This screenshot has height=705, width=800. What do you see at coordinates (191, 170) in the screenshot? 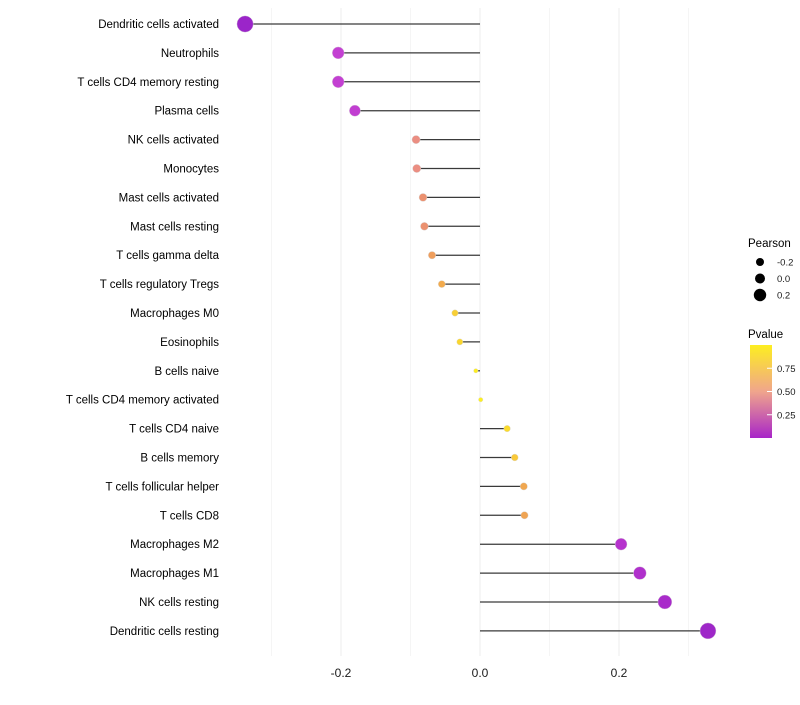
I see `category-label: Monocytes` at bounding box center [191, 170].